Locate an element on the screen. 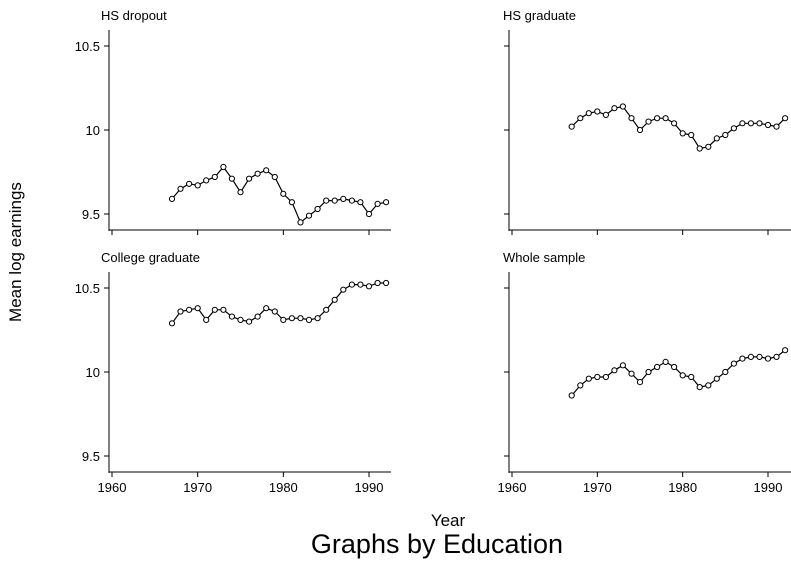 The width and height of the screenshot is (791, 563). y-tick-label: 10 is located at coordinates (93, 372).